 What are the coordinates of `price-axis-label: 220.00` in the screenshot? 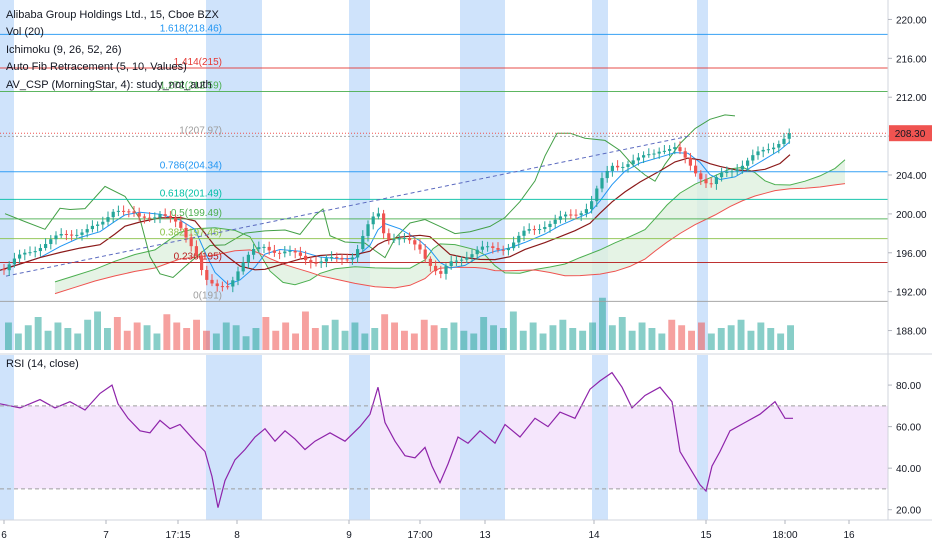 It's located at (911, 20).